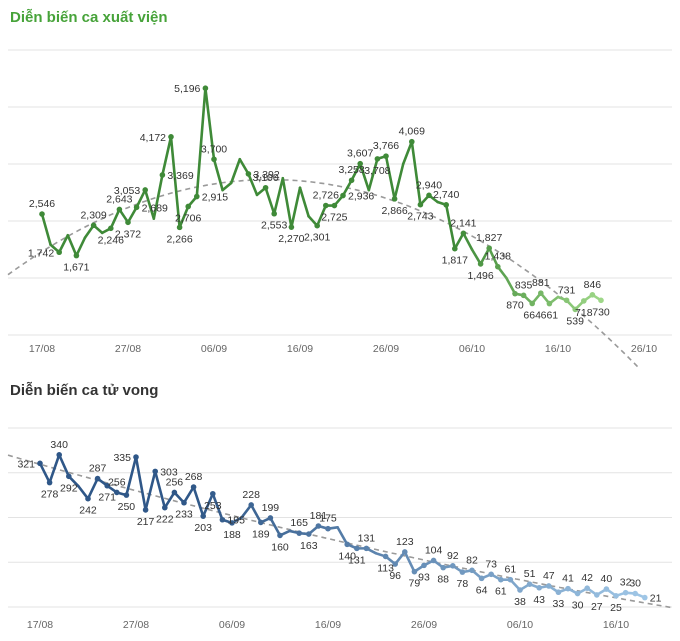 This screenshot has height=641, width=680. I want to click on death-data-label: 40, so click(607, 579).